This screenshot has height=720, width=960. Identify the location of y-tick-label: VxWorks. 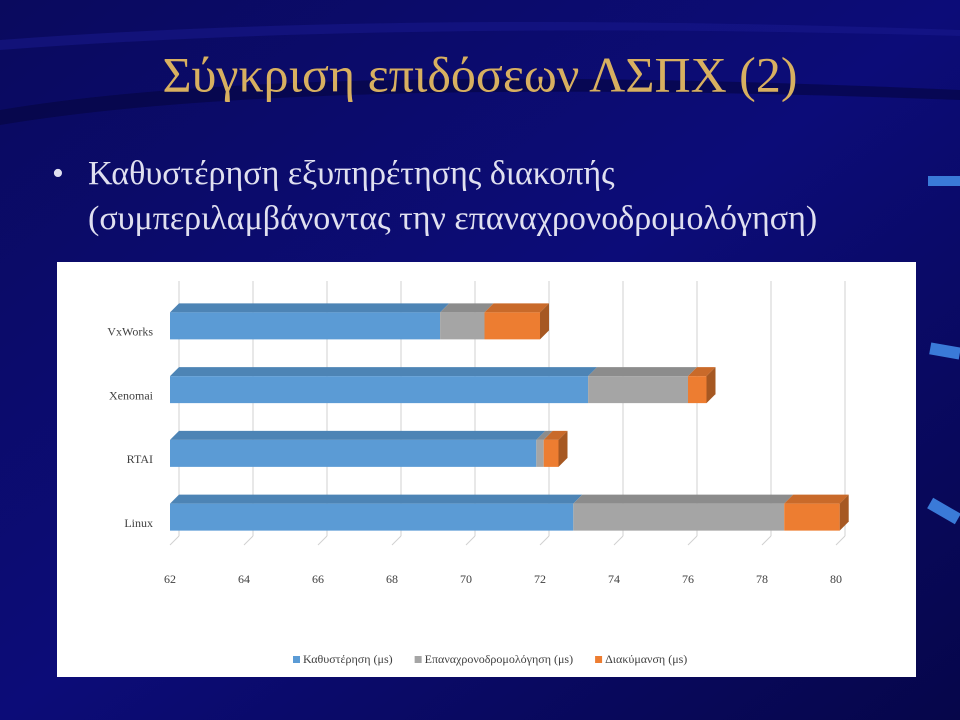
(130, 332).